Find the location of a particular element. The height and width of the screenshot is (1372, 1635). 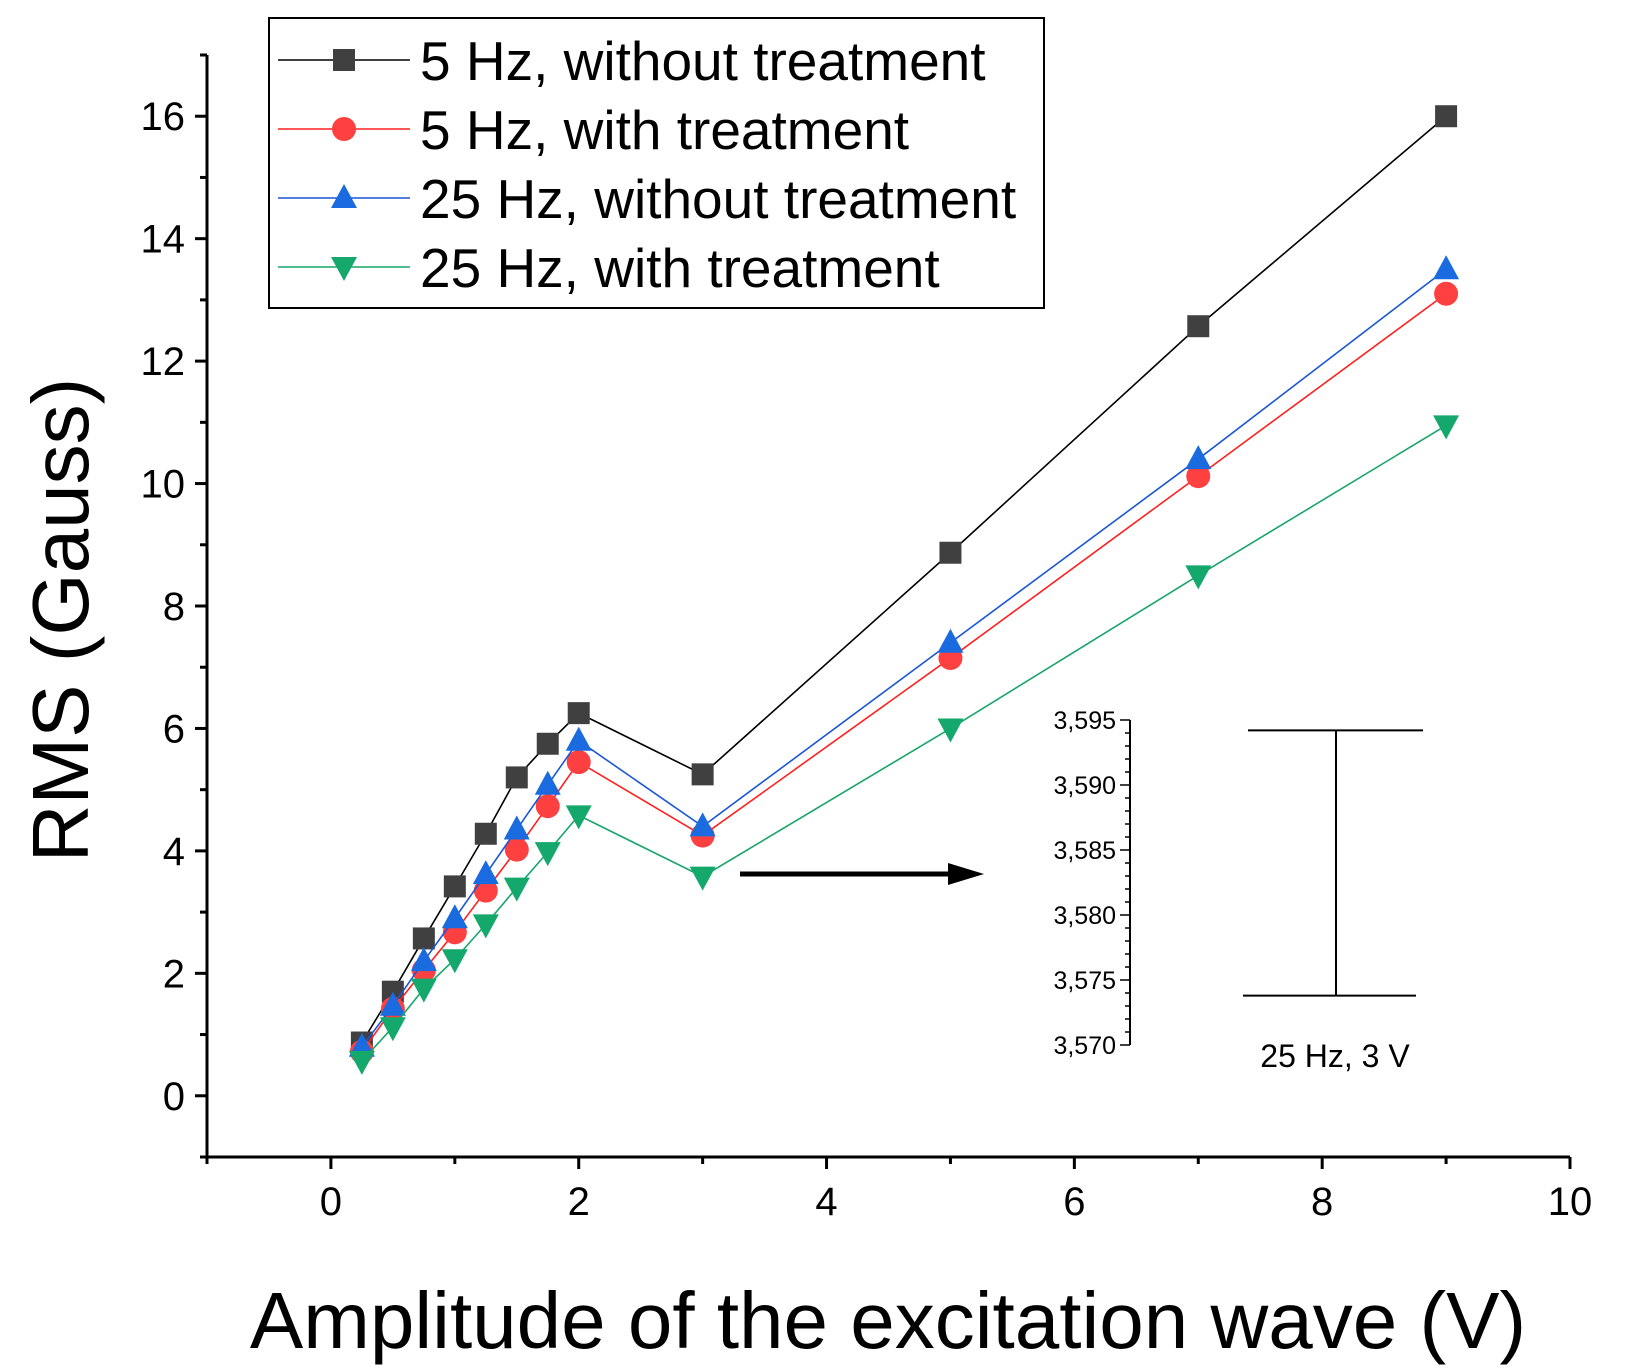

inset-tick-label: 3,590 is located at coordinates (1084, 786).